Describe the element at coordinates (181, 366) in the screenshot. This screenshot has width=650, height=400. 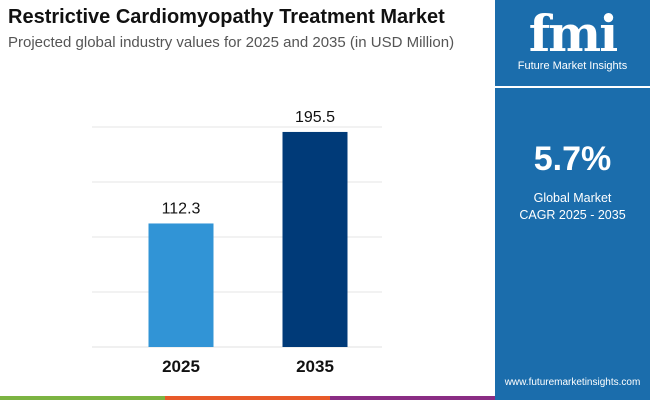
I see `x-tick-label-2025: 2025` at that location.